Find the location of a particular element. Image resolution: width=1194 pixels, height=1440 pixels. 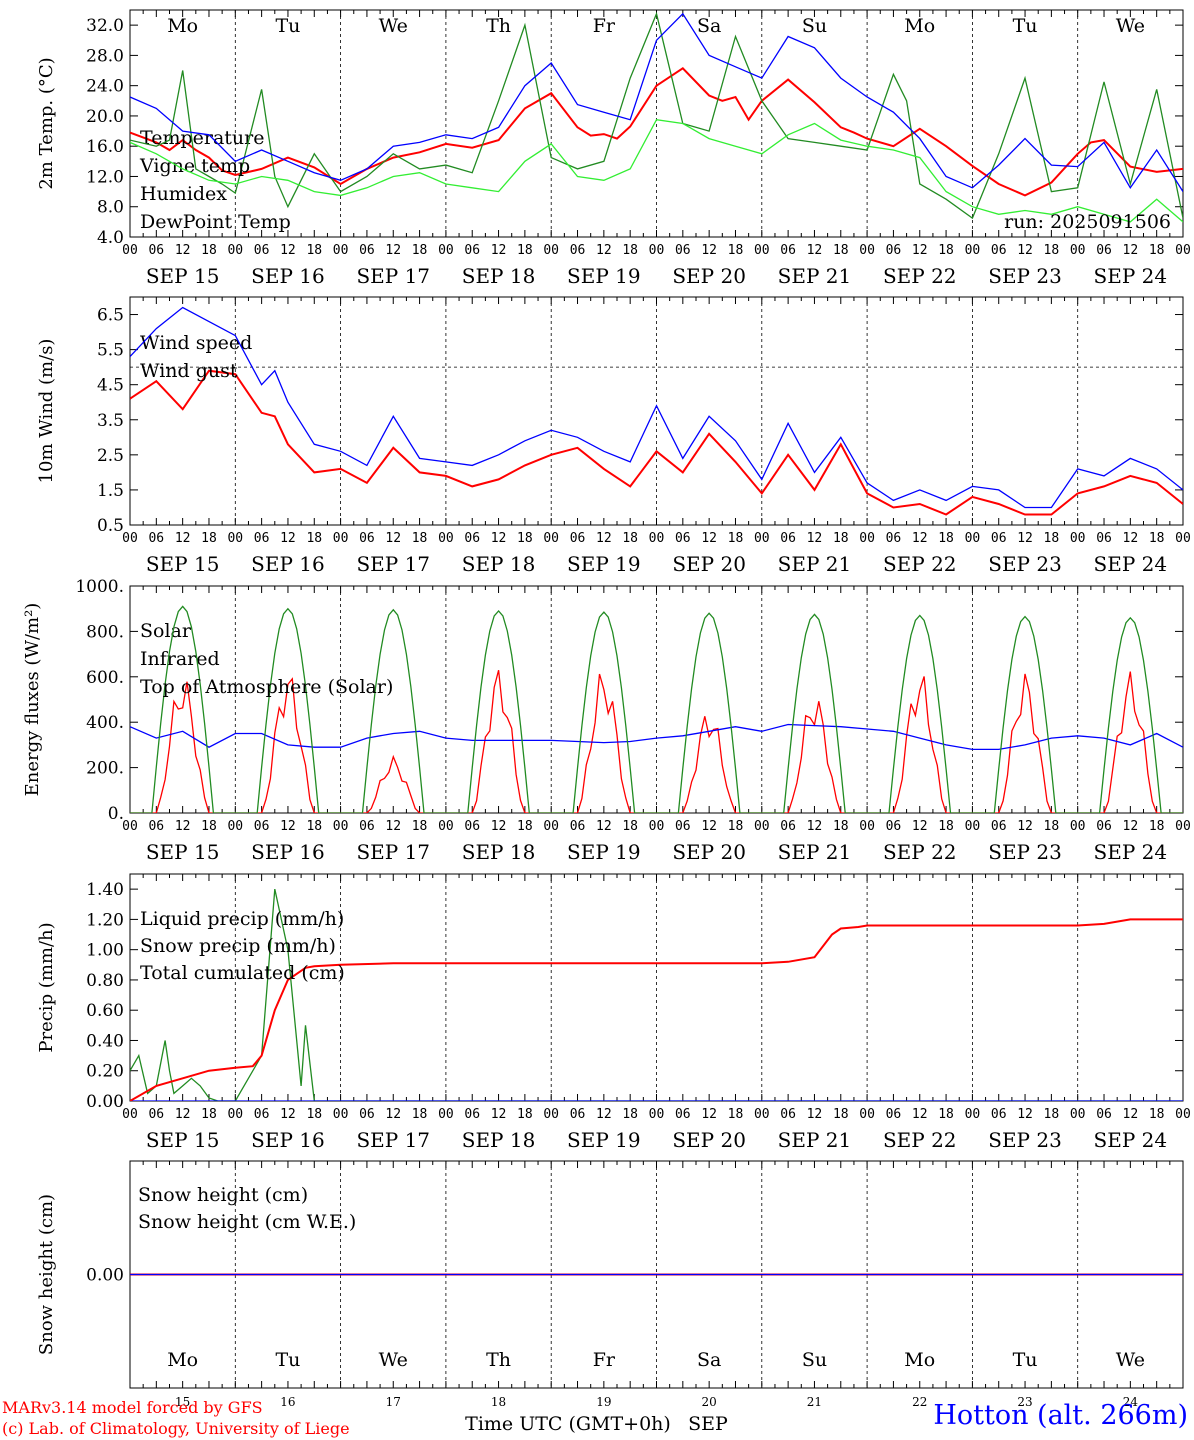

y-axis-label: 10m Wind (m/s) is located at coordinates (46, 411).